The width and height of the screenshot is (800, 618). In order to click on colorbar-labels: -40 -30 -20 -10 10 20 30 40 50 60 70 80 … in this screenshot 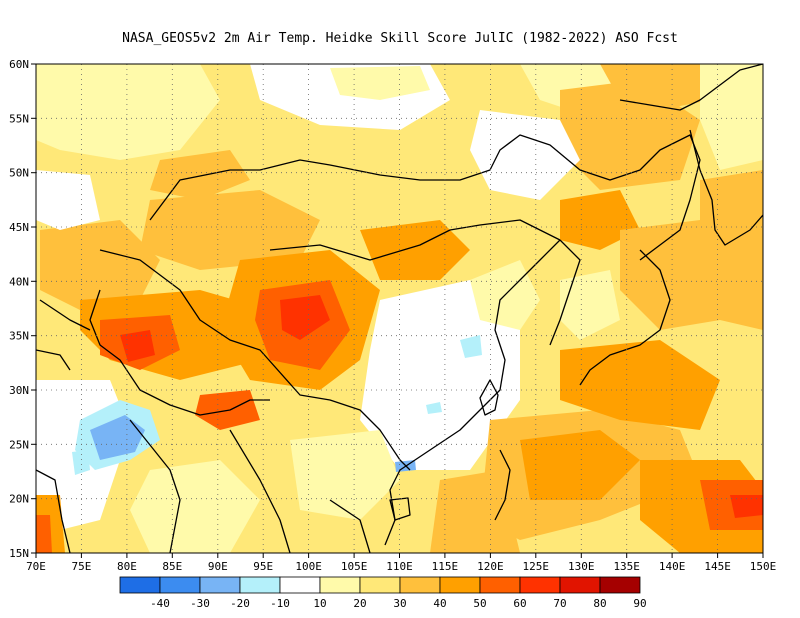, I will do `click(398, 603)`.